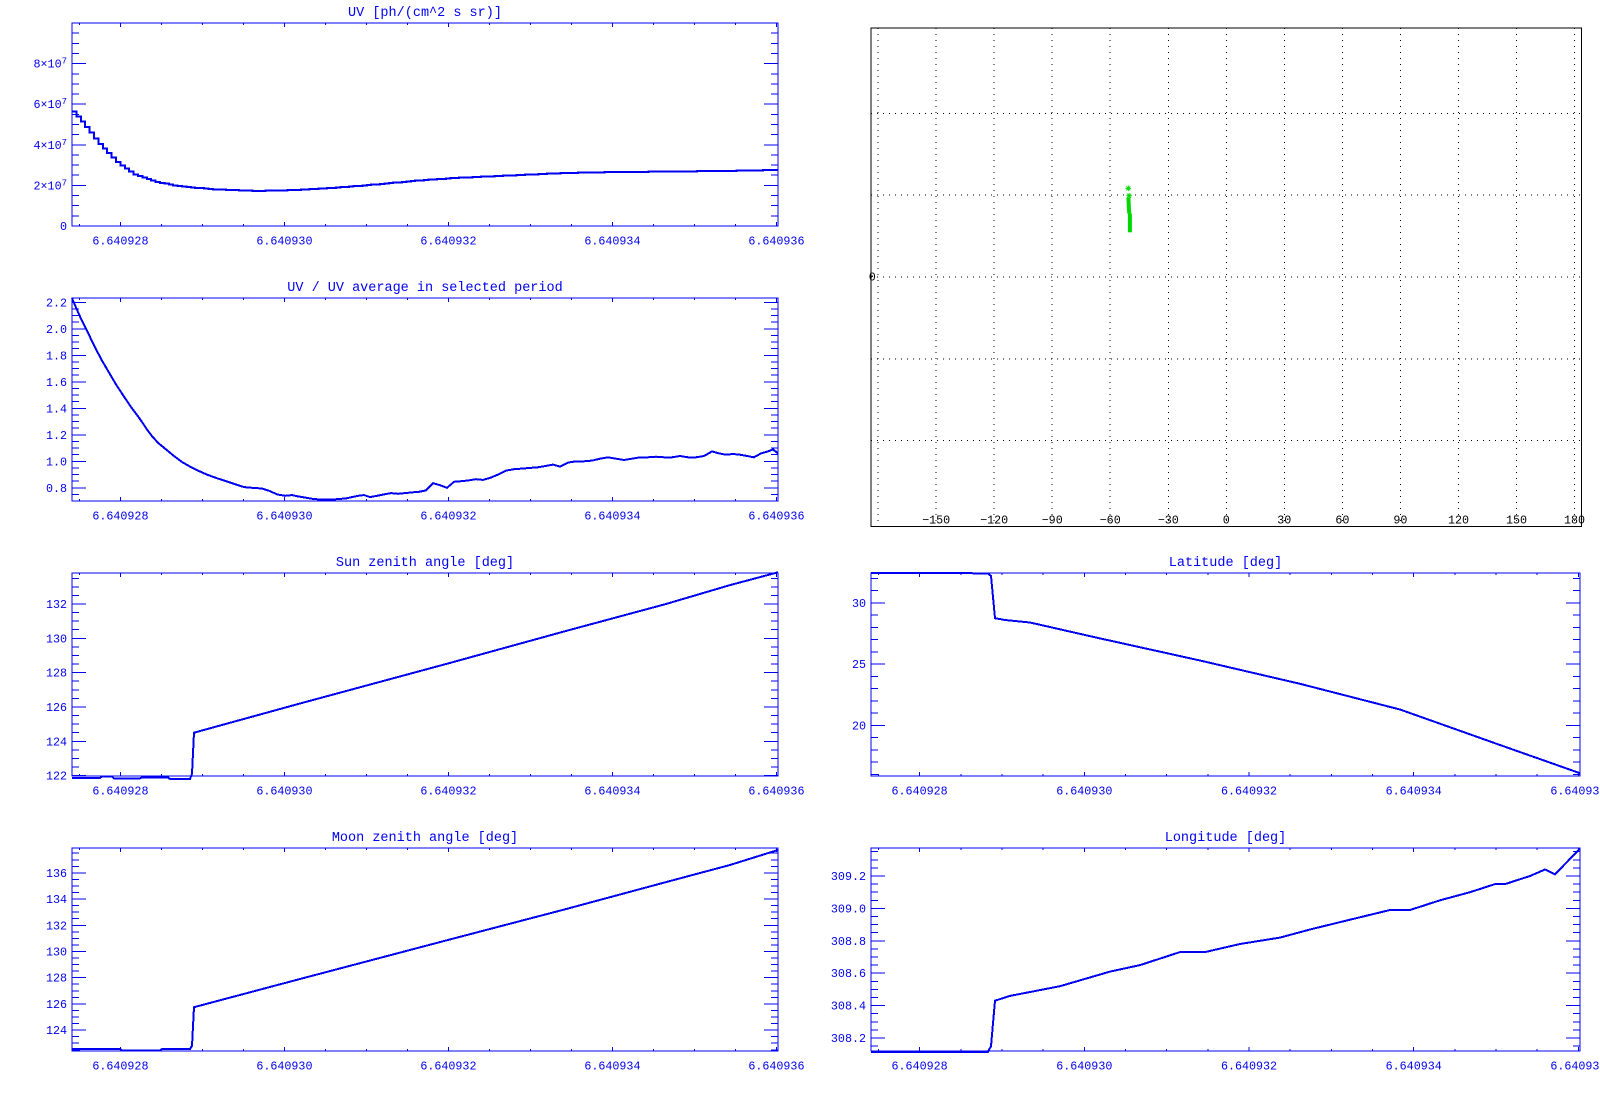  Describe the element at coordinates (1400, 521) in the screenshot. I see `svg-text: 90` at that location.